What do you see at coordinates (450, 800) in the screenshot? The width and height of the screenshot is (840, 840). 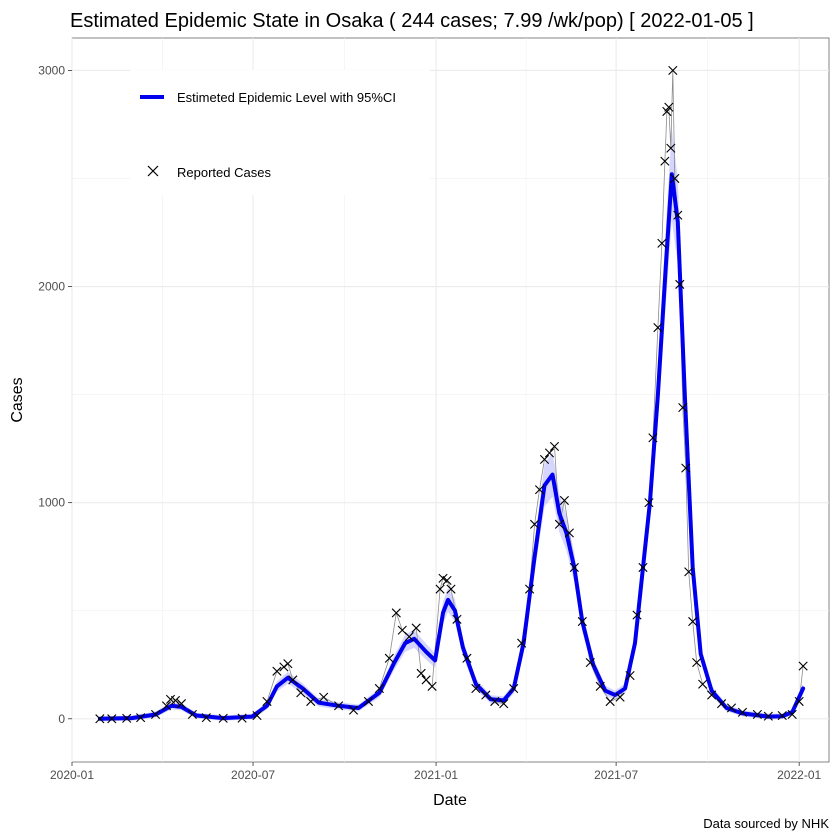 I see `x-axis-title: Date` at bounding box center [450, 800].